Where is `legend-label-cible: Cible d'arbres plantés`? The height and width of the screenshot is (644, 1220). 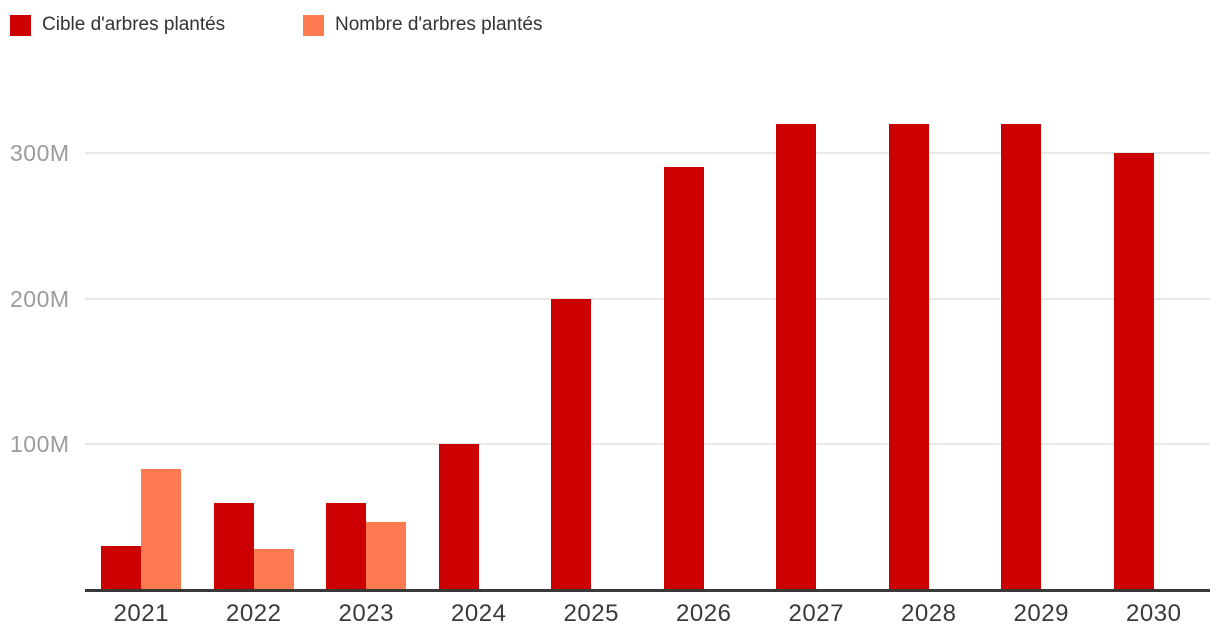 legend-label-cible: Cible d'arbres plantés is located at coordinates (134, 24).